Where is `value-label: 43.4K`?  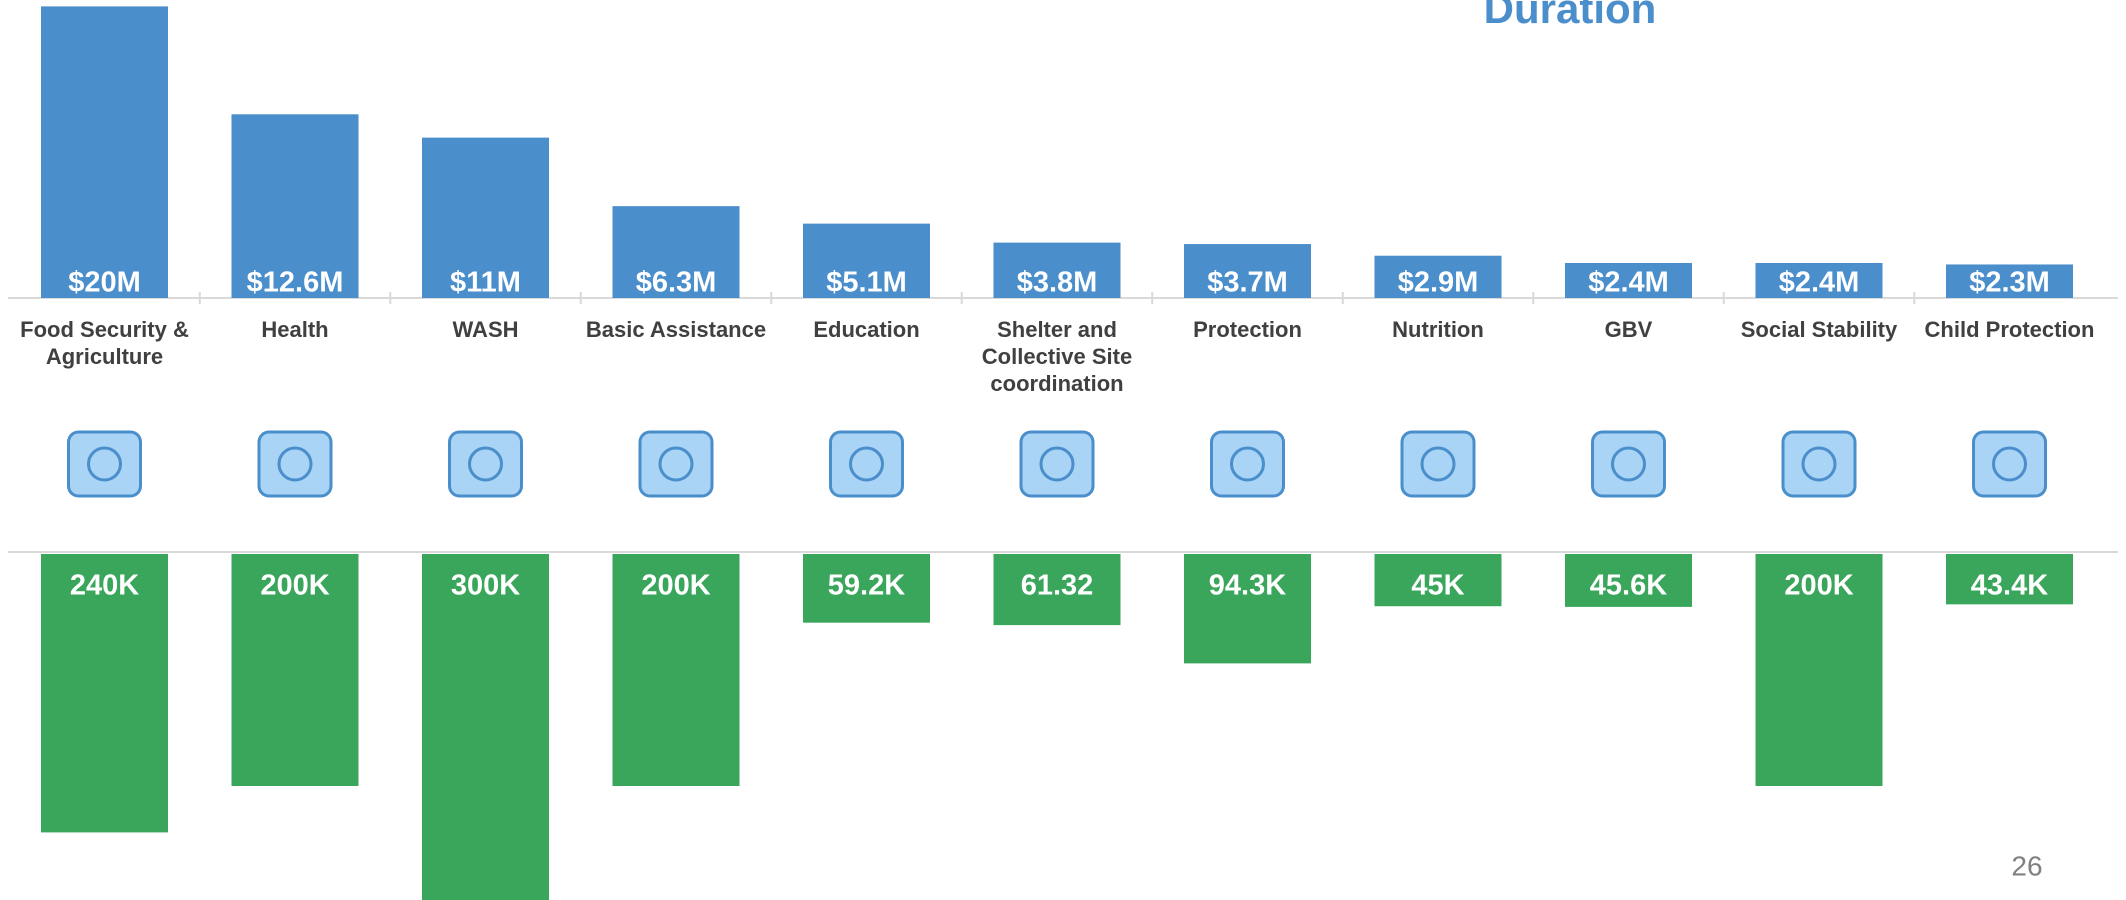 value-label: 43.4K is located at coordinates (2009, 586).